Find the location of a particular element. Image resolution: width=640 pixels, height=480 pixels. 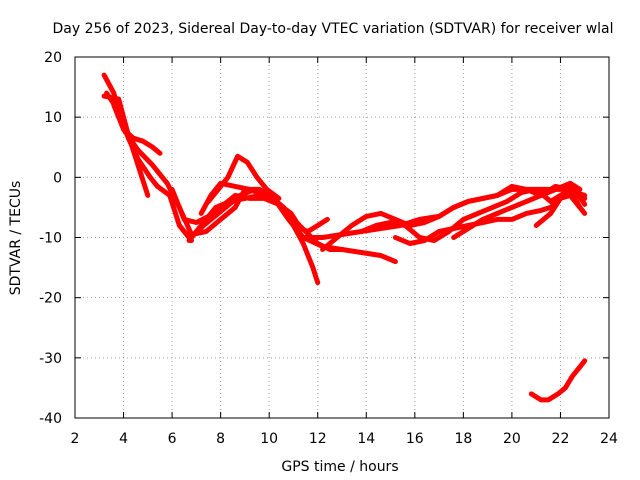

y-tick-label: -30 is located at coordinates (50, 359).